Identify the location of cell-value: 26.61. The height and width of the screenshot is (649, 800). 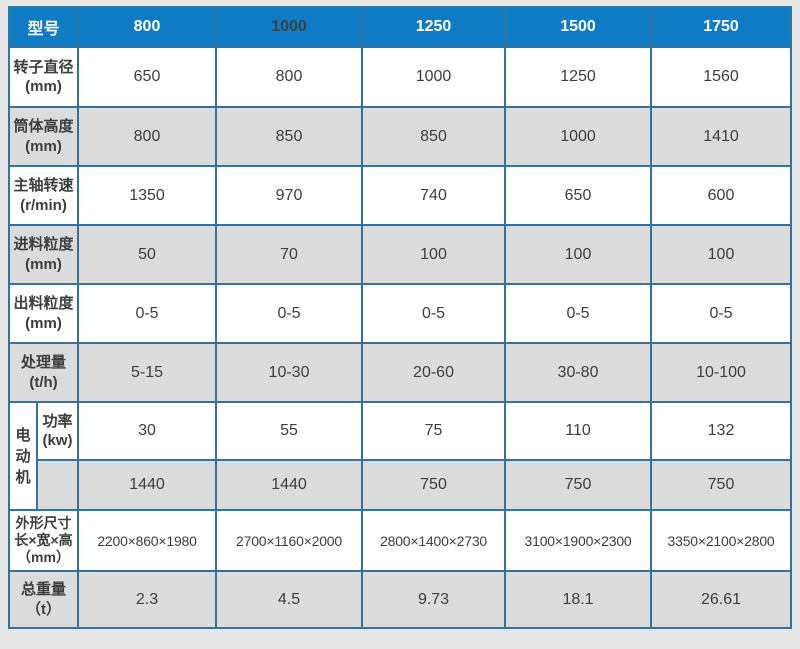
(721, 599).